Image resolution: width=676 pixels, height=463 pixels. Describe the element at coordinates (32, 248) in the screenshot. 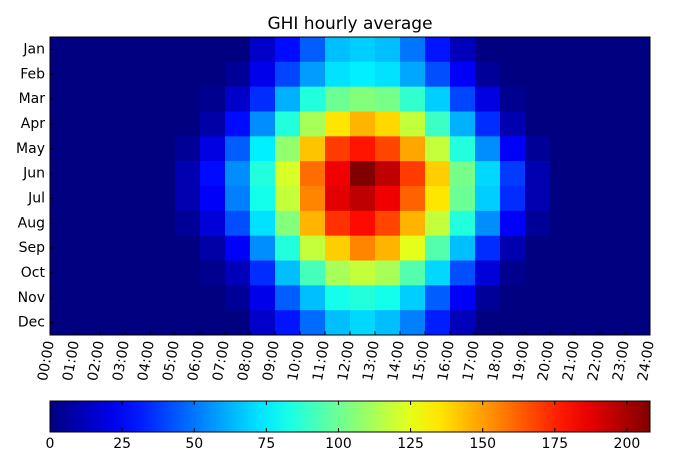

I see `y-tick-label: Sep` at that location.